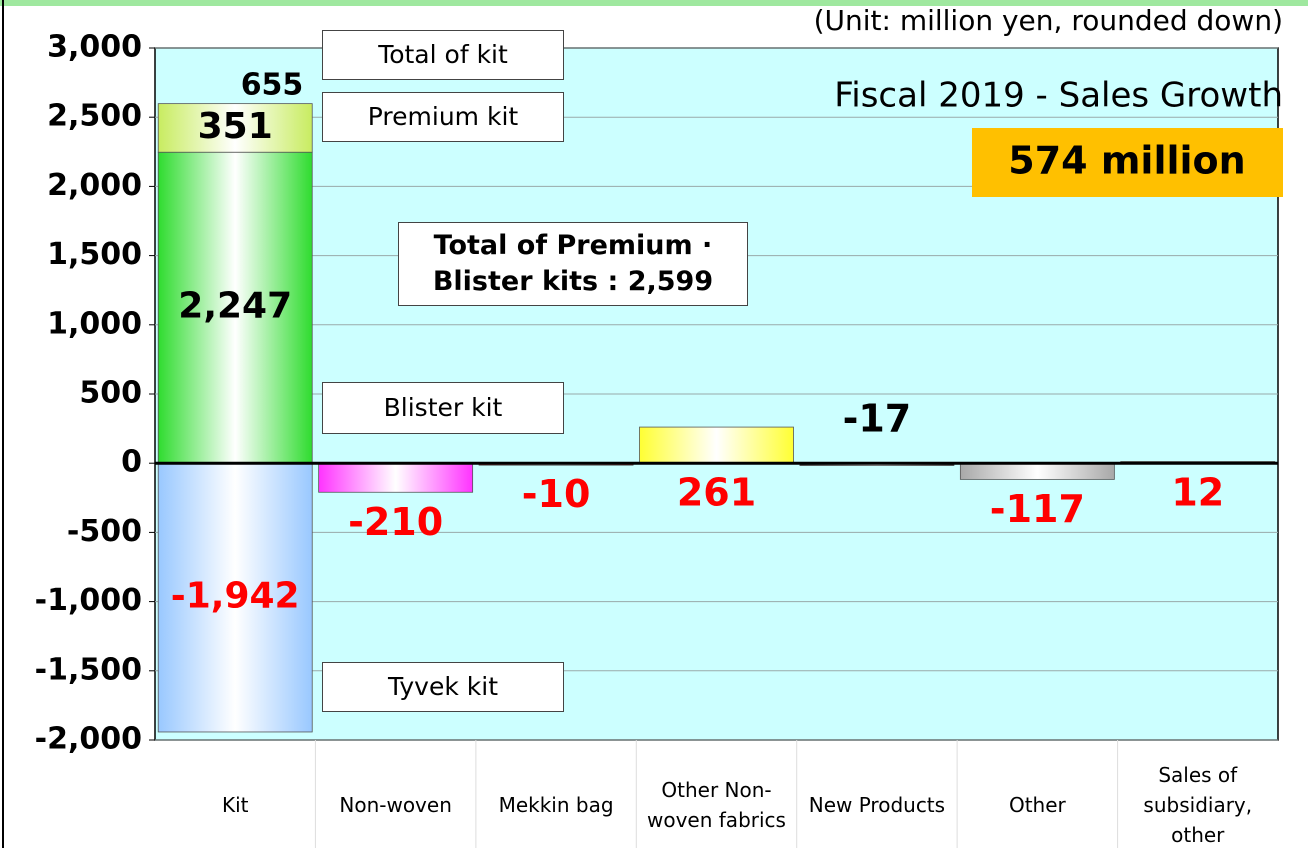 The image size is (1308, 848). I want to click on y-tick-label: 2,000, so click(94, 185).